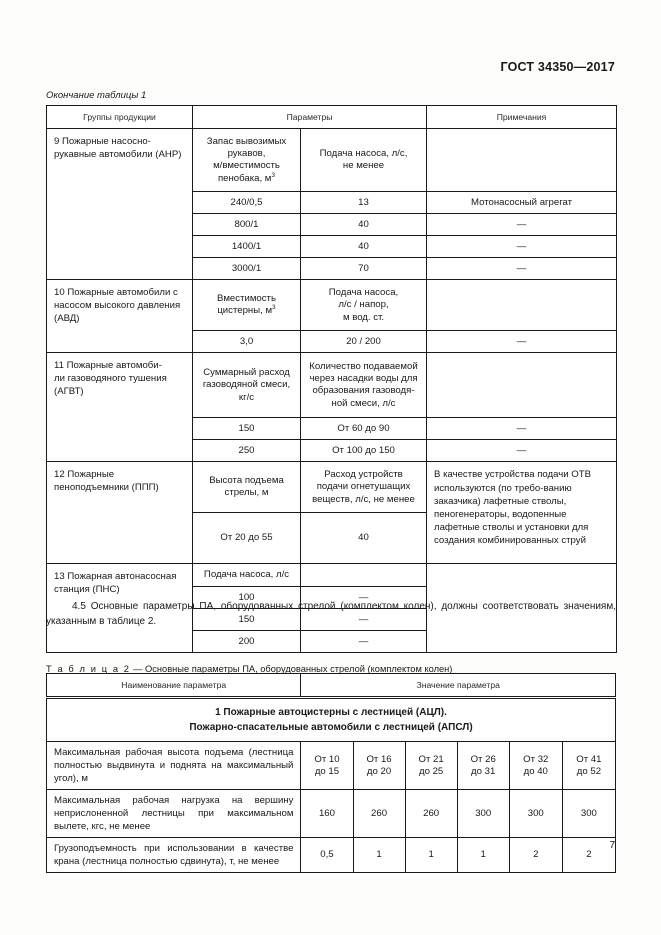 The width and height of the screenshot is (661, 935). I want to click on table1-param-header-2: Подача насоса, л/с / напор, м вод. ст., so click(363, 305).